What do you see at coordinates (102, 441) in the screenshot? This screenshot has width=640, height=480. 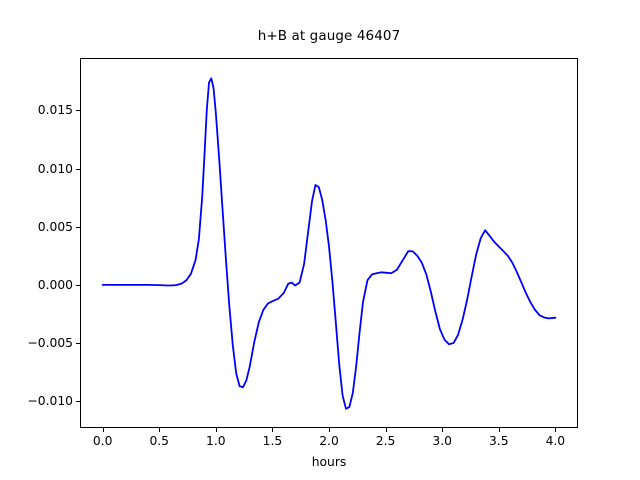 I see `x-axis-tick-label: 0.0` at bounding box center [102, 441].